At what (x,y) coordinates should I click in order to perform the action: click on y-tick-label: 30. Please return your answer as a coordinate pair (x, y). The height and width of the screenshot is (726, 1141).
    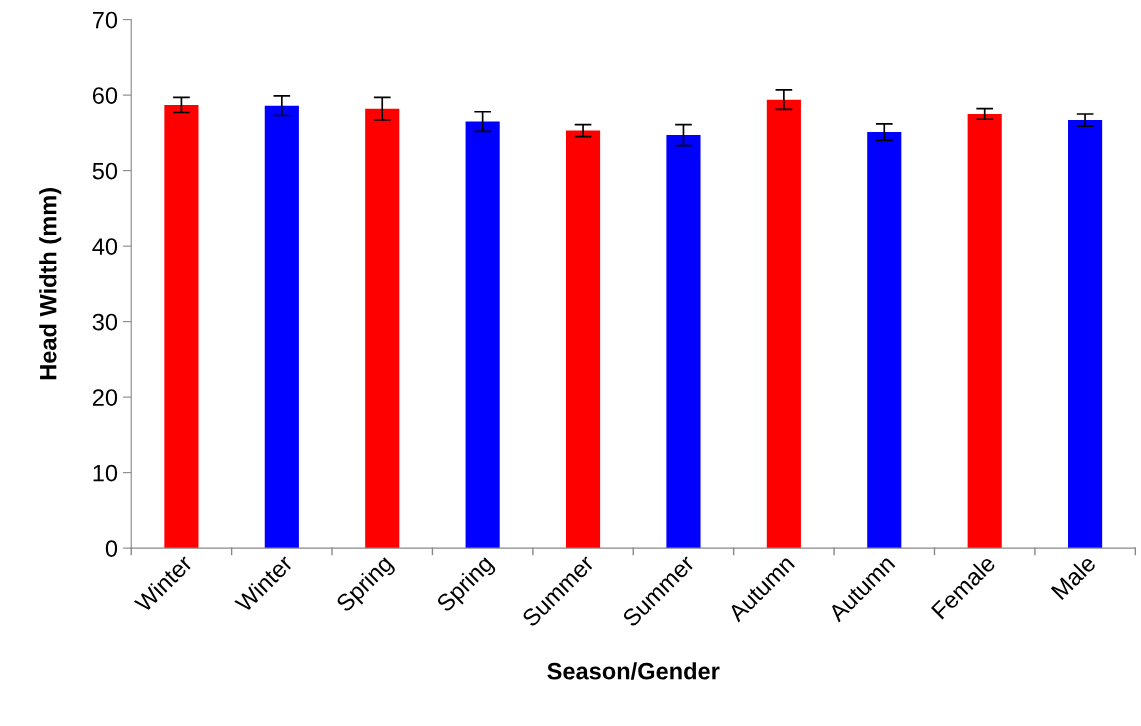
    Looking at the image, I should click on (105, 322).